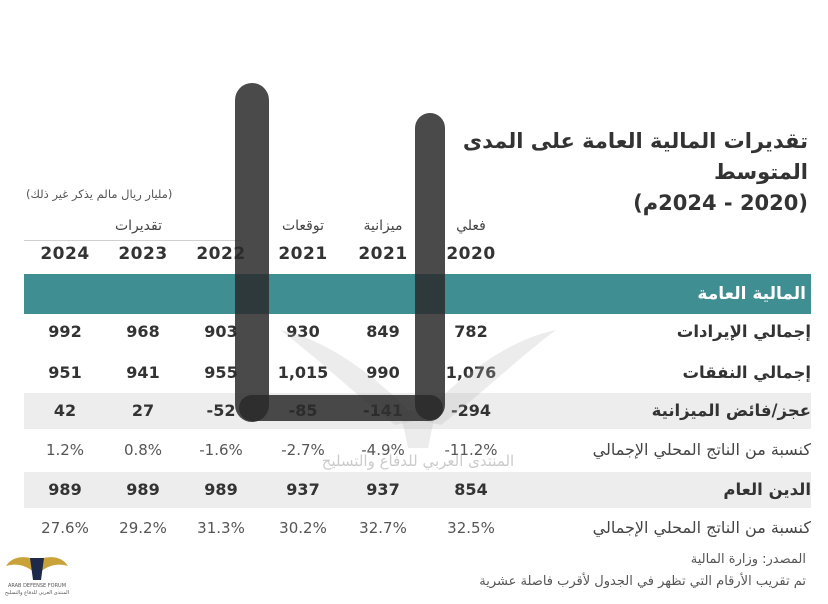  Describe the element at coordinates (383, 528) in the screenshot. I see `table-cell: 32.7%` at that location.